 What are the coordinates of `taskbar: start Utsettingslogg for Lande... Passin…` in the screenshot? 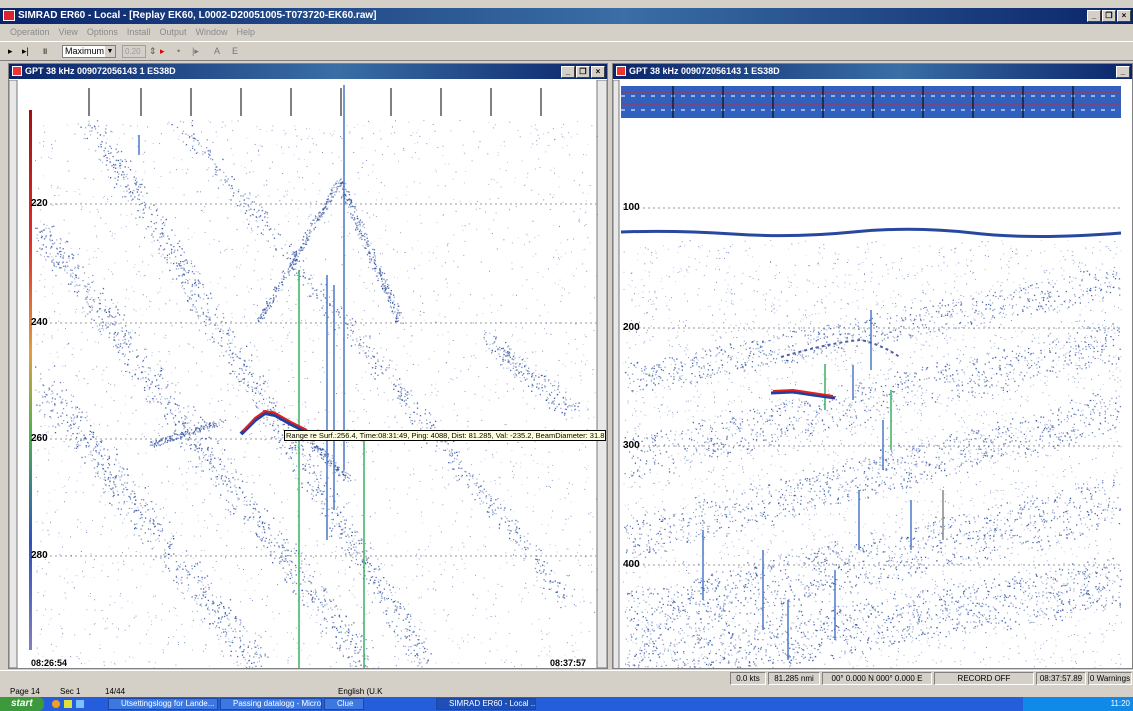 It's located at (566, 704).